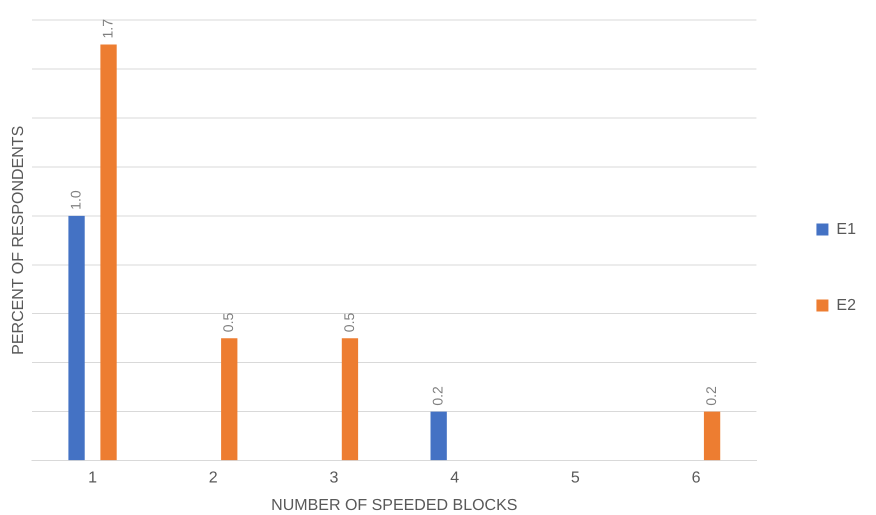  Describe the element at coordinates (846, 229) in the screenshot. I see `legend-label: E1` at that location.